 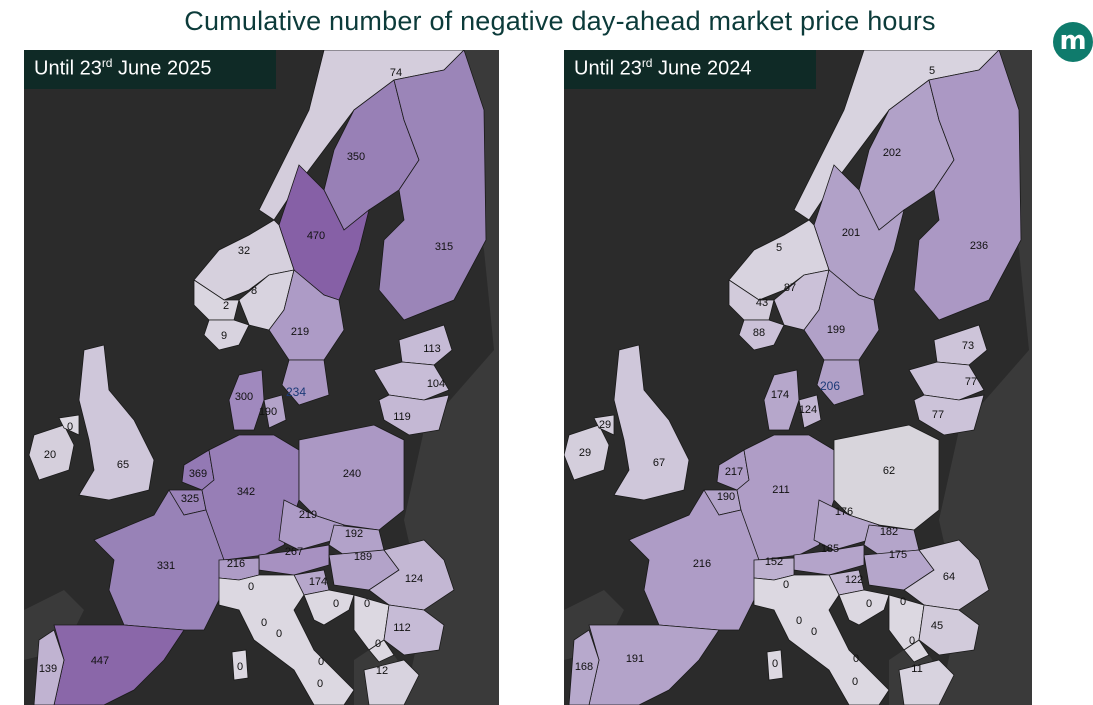 What do you see at coordinates (734, 472) in the screenshot?
I see `label-NL: 217` at bounding box center [734, 472].